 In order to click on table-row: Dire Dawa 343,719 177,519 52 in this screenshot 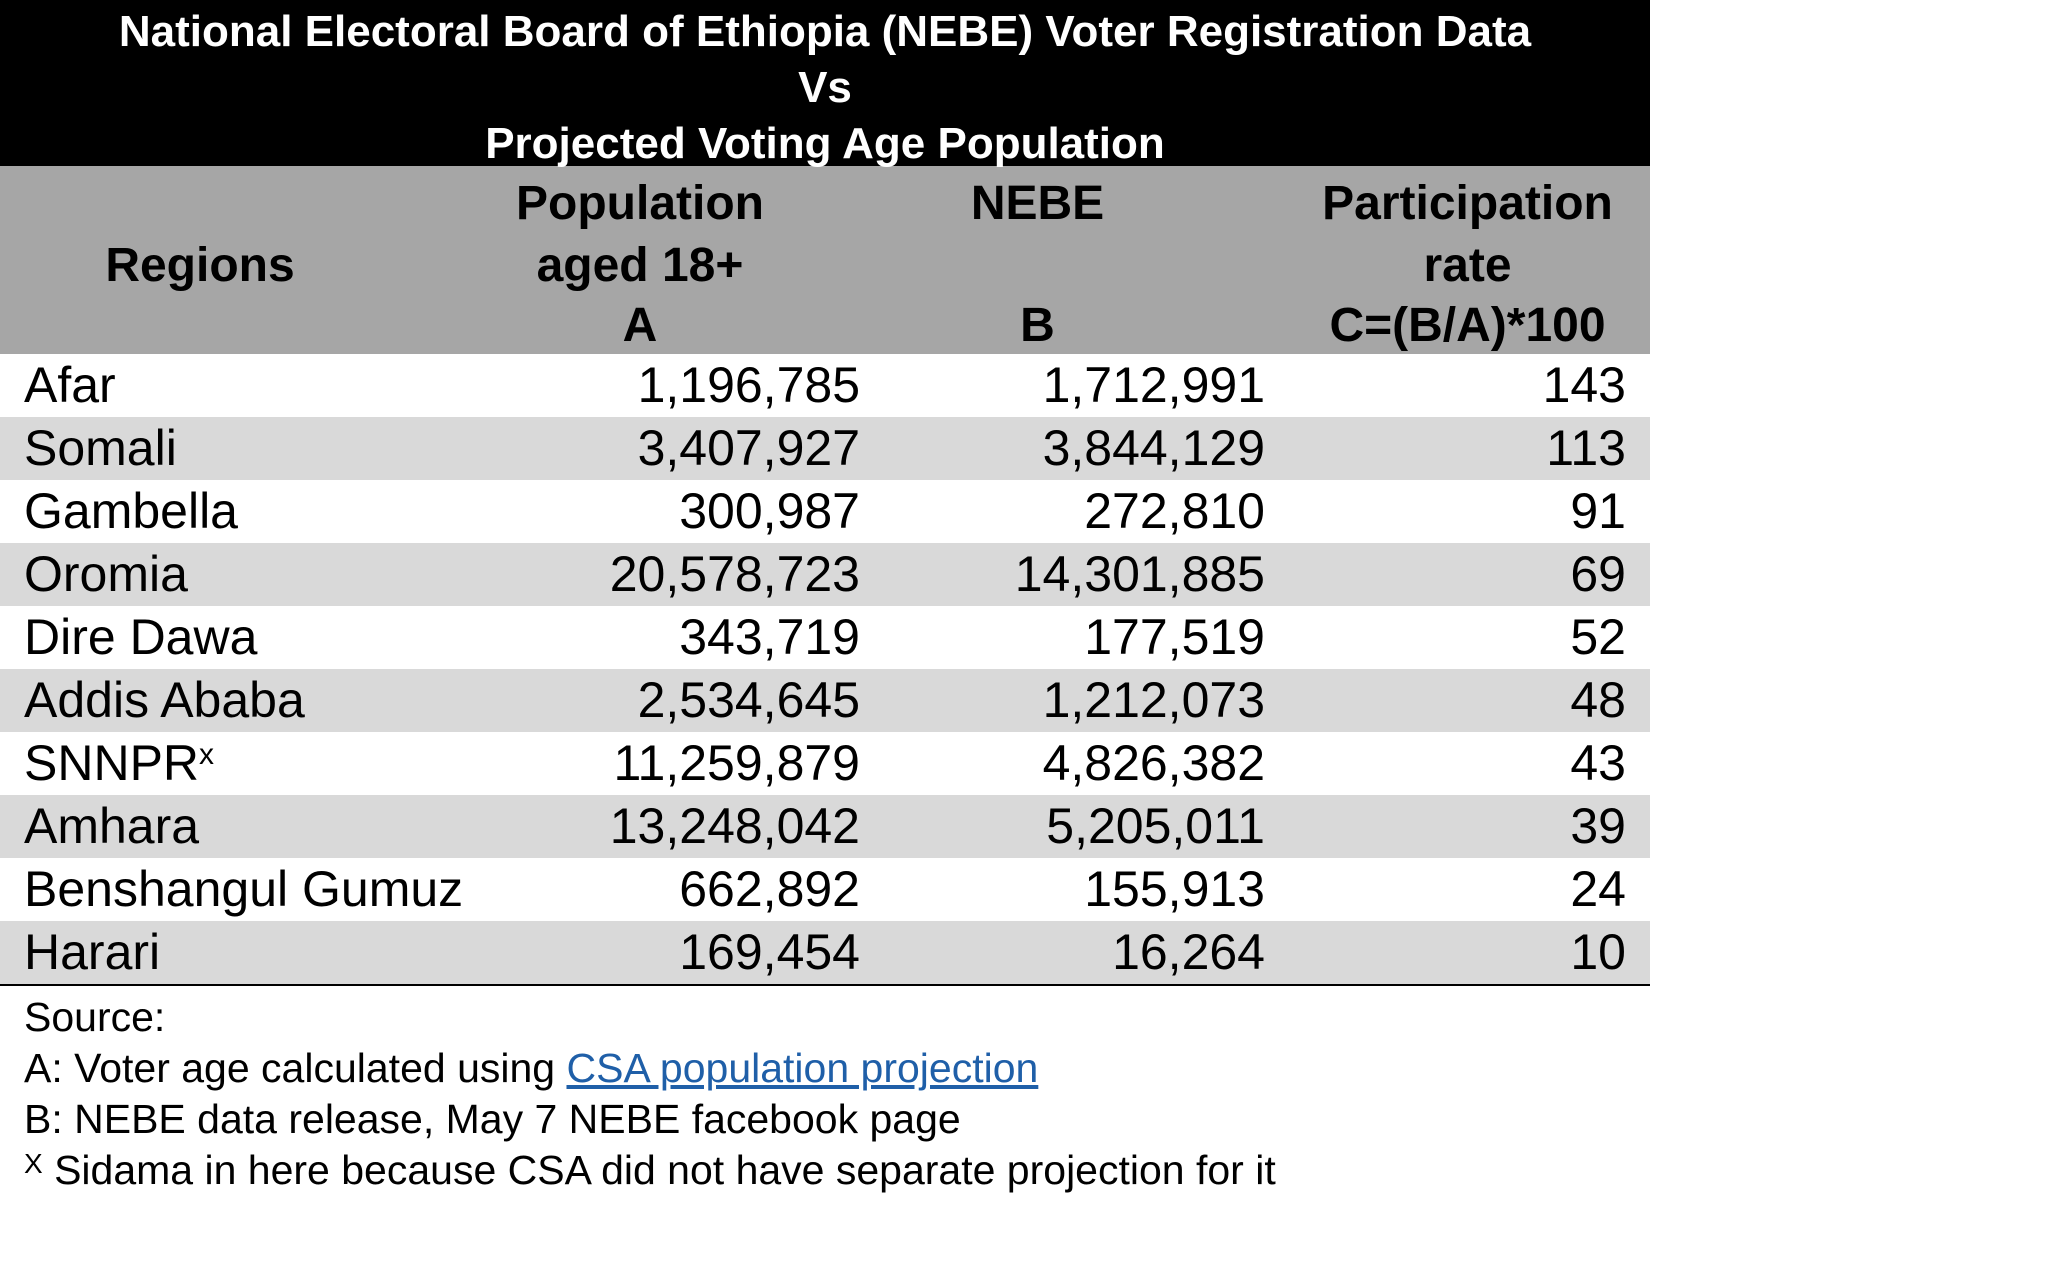, I will do `click(825, 637)`.